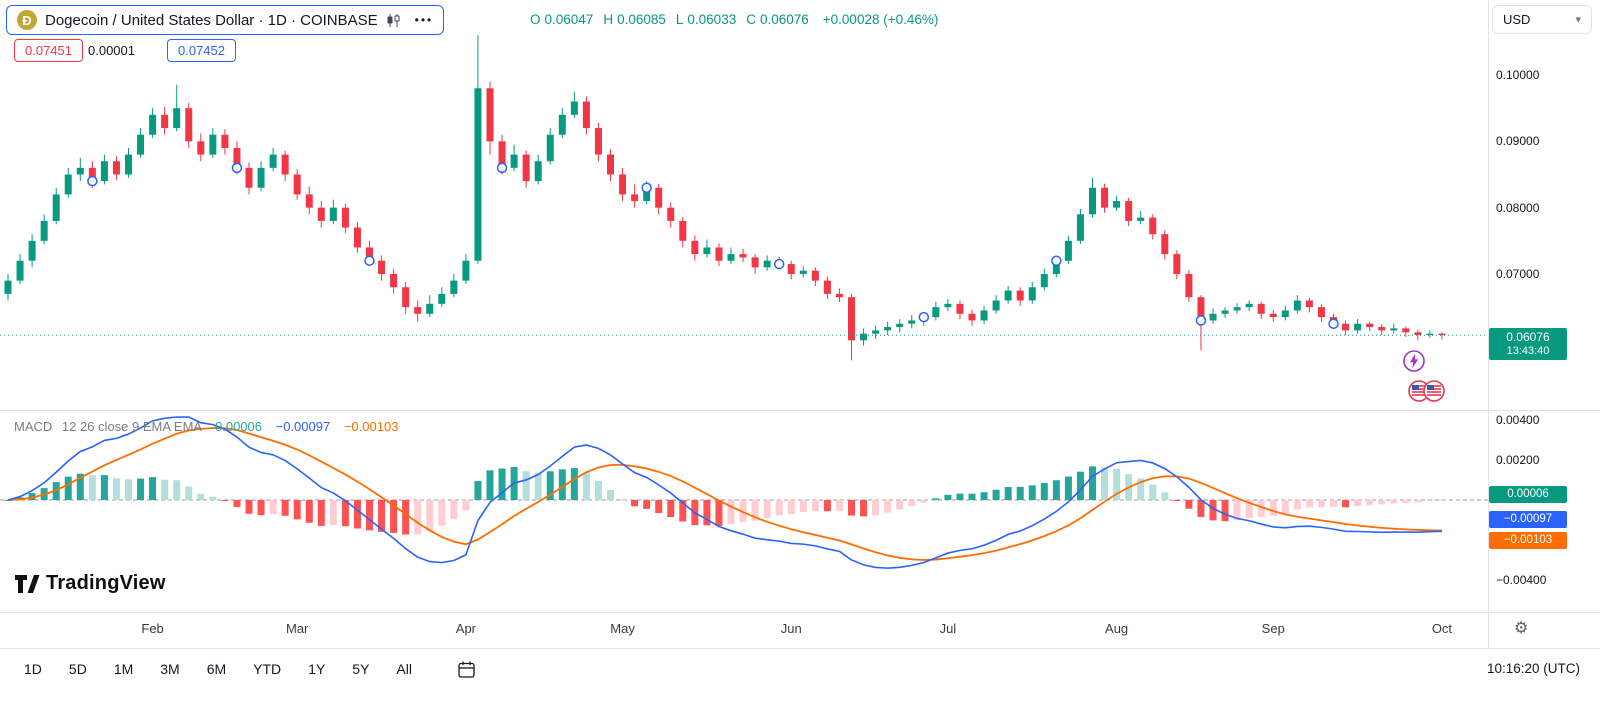  What do you see at coordinates (1517, 19) in the screenshot?
I see `currency-label: USD` at bounding box center [1517, 19].